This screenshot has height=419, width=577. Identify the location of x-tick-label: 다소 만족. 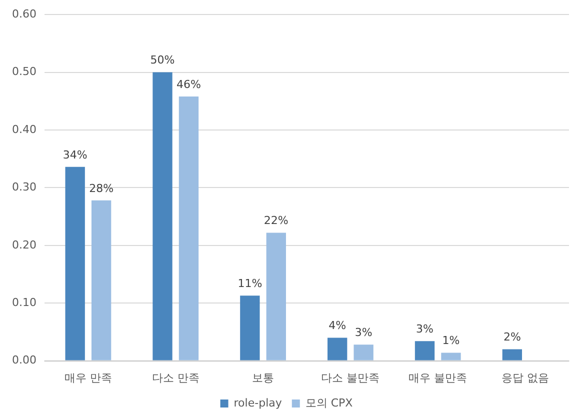
(176, 377).